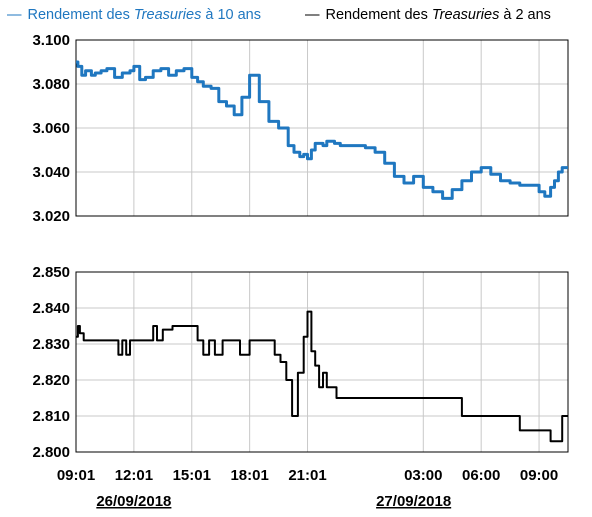 The height and width of the screenshot is (517, 592). Describe the element at coordinates (134, 475) in the screenshot. I see `xtick-label-1: 12:01` at that location.